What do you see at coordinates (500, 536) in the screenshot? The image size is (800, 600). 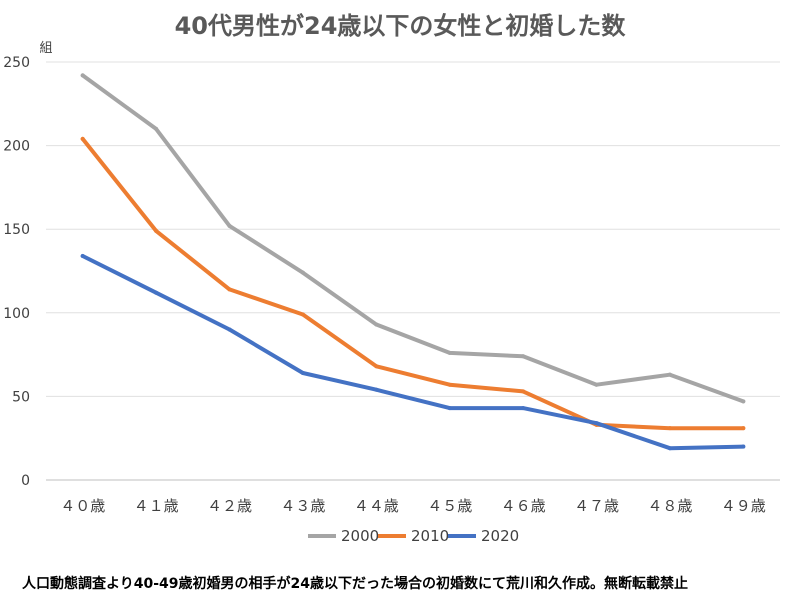 I see `legend-label-2020: 2020` at bounding box center [500, 536].